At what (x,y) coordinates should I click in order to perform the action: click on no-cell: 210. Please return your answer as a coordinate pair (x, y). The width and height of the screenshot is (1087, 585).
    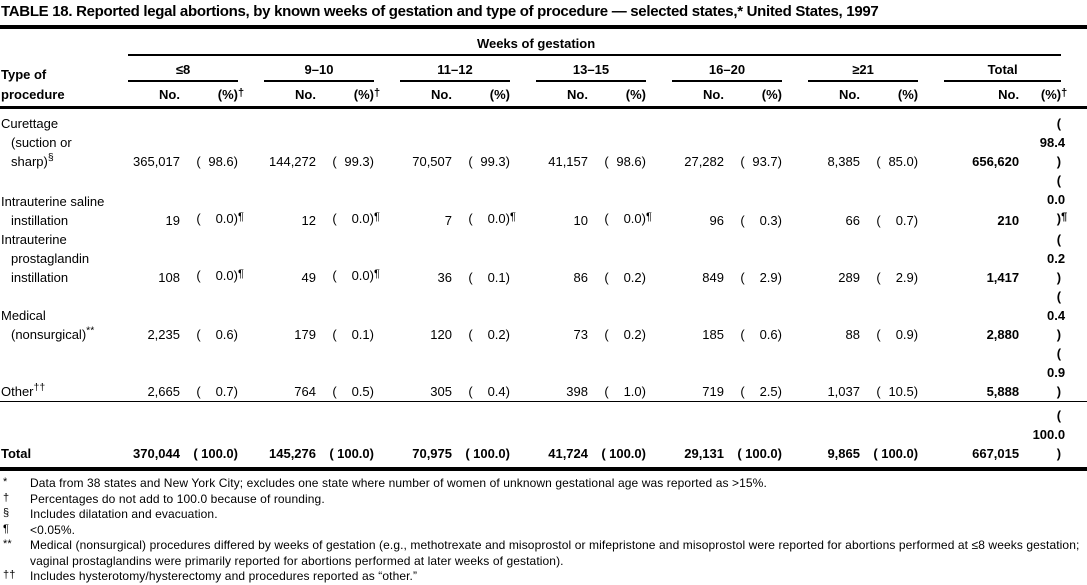
    Looking at the image, I should click on (986, 200).